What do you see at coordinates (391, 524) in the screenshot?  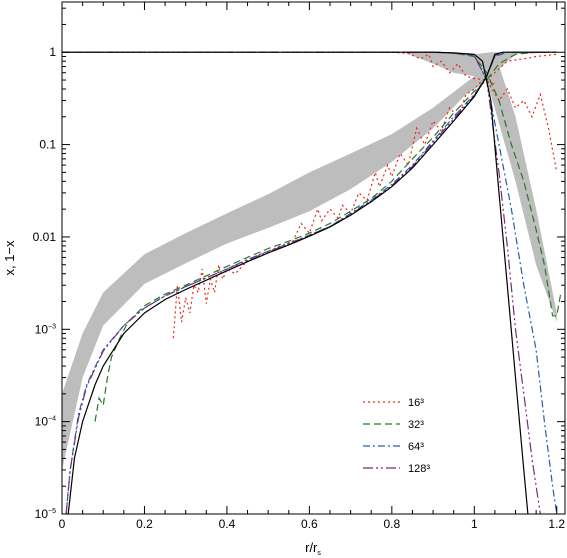 I see `x-tick-label: 0.8` at bounding box center [391, 524].